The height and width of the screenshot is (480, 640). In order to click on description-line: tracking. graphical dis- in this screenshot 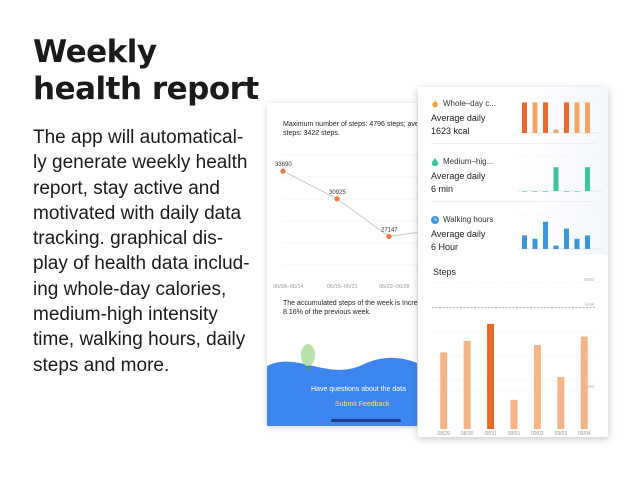, I will do `click(128, 239)`.